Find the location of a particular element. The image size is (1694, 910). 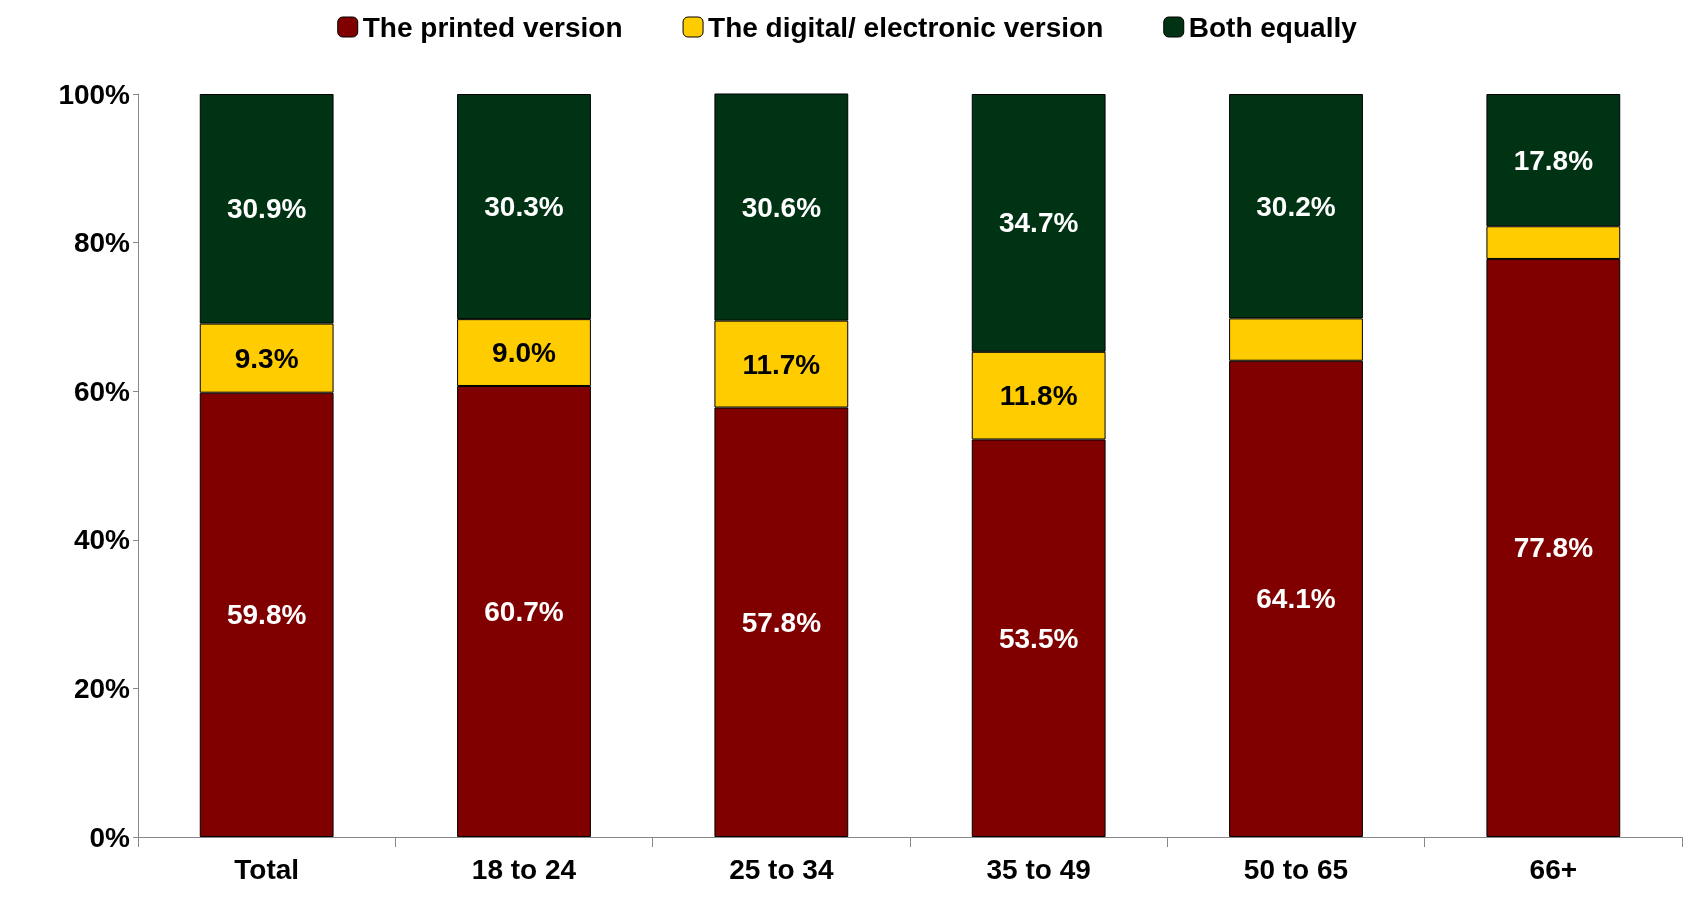

y-tick-label: 20% is located at coordinates (102, 688).